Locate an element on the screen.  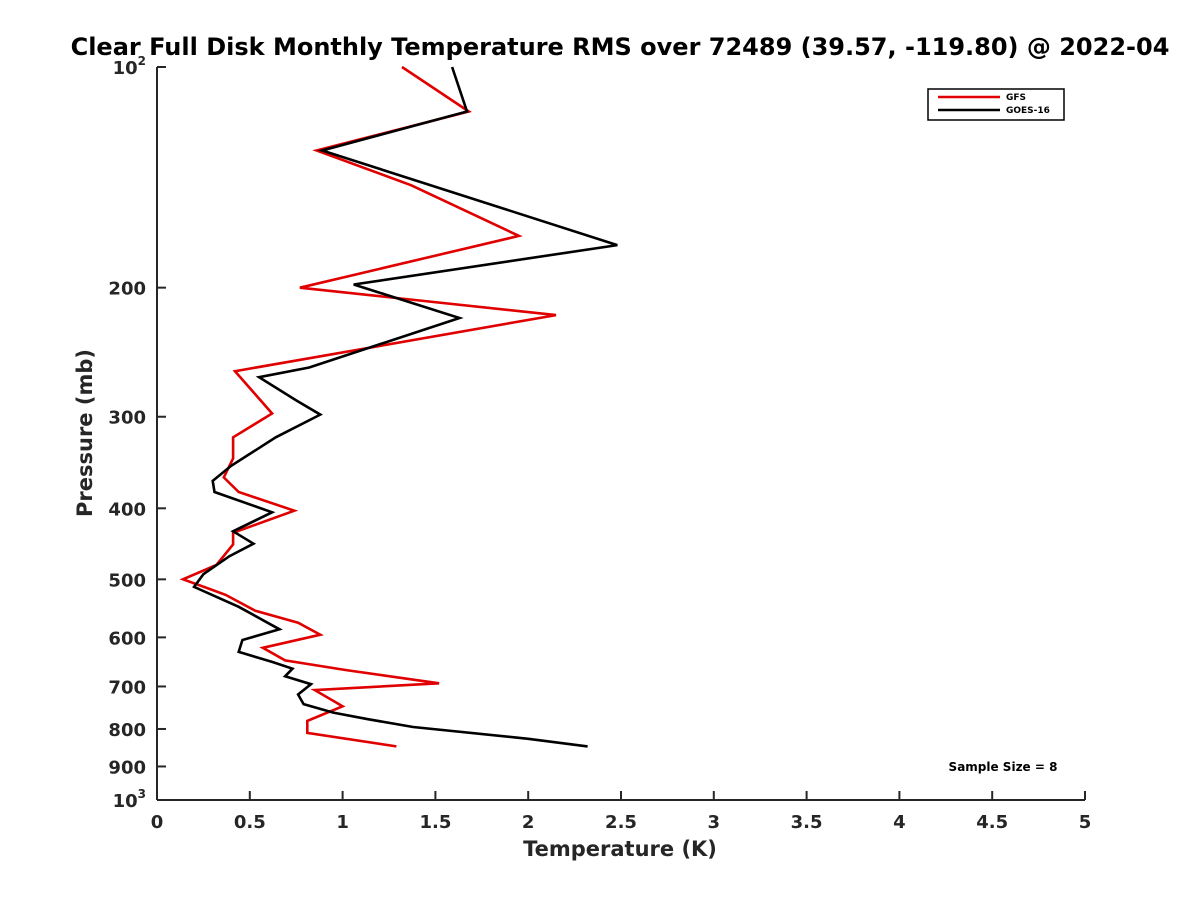
x-ticks: 0 0.5 1 1.5 2 2.5 3 3.5 4 4.5 5 is located at coordinates (621, 812).